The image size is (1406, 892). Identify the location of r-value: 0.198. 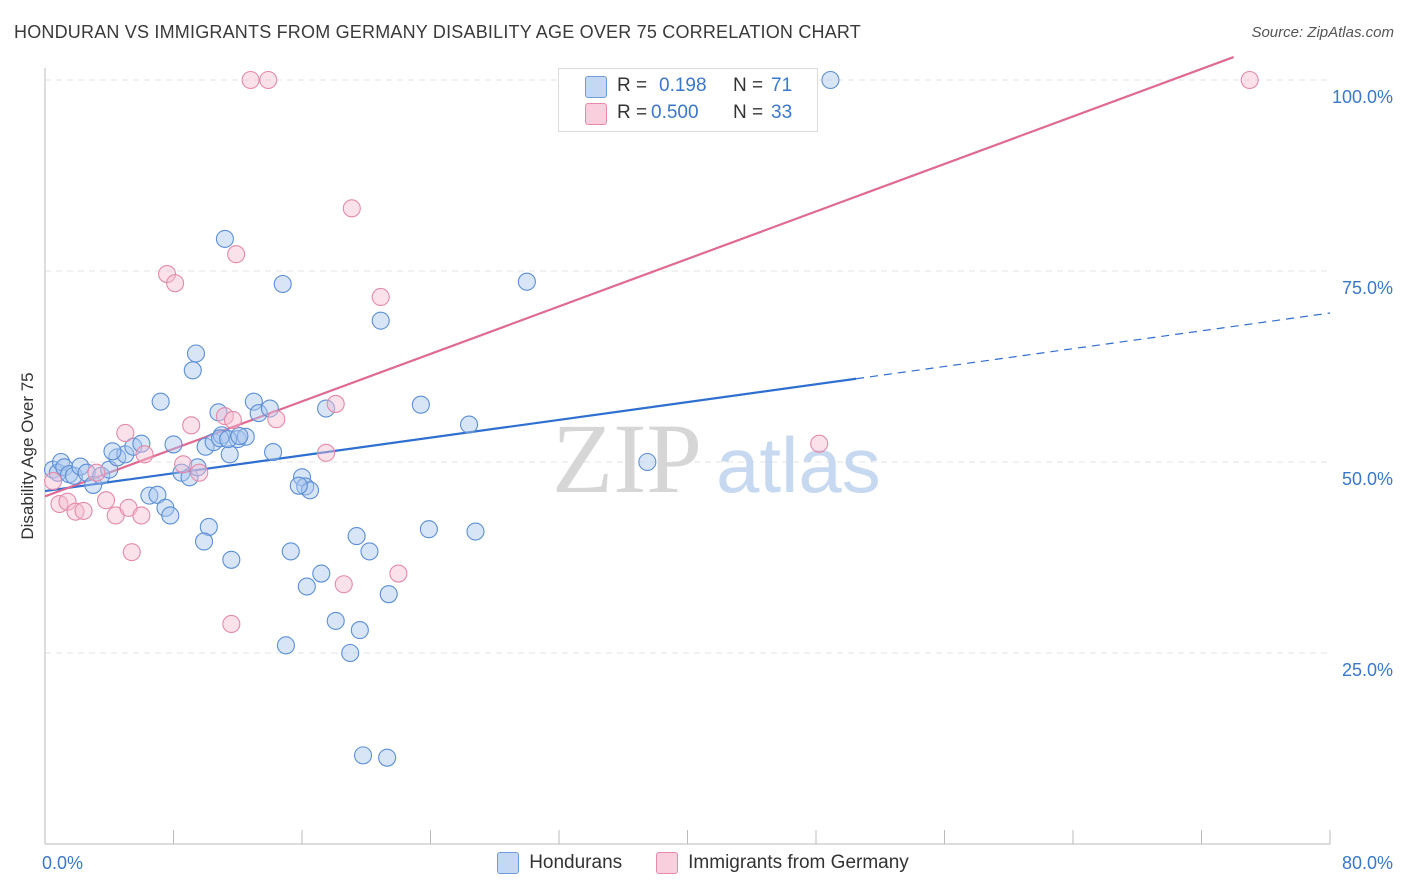
(683, 85).